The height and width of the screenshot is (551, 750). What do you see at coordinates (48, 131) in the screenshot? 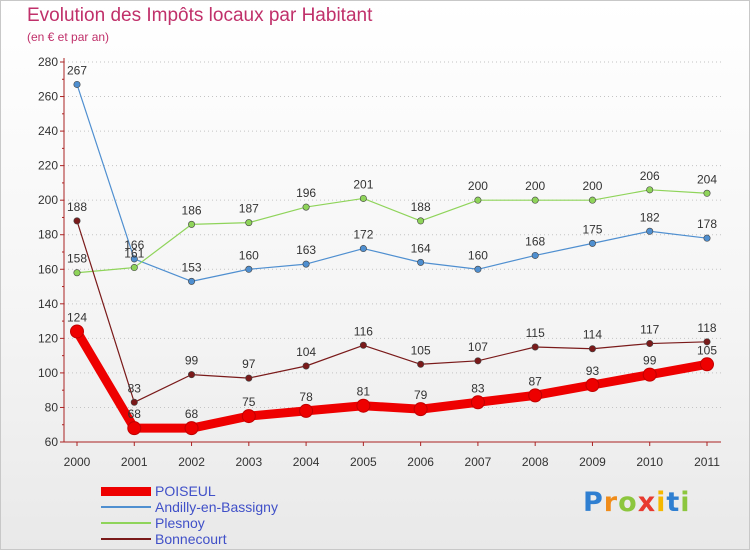
I see `y-tick-label: 240` at bounding box center [48, 131].